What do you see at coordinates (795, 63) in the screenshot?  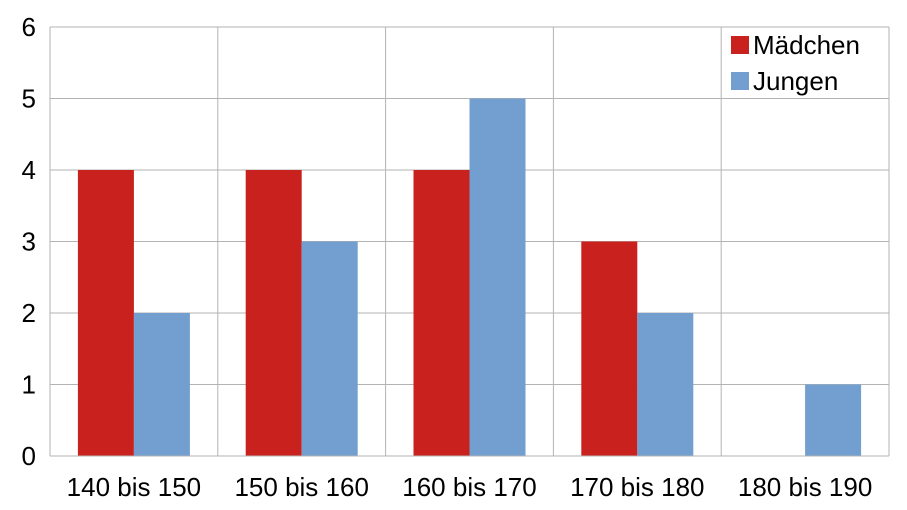 I see `legend: Mädchen Jungen` at bounding box center [795, 63].